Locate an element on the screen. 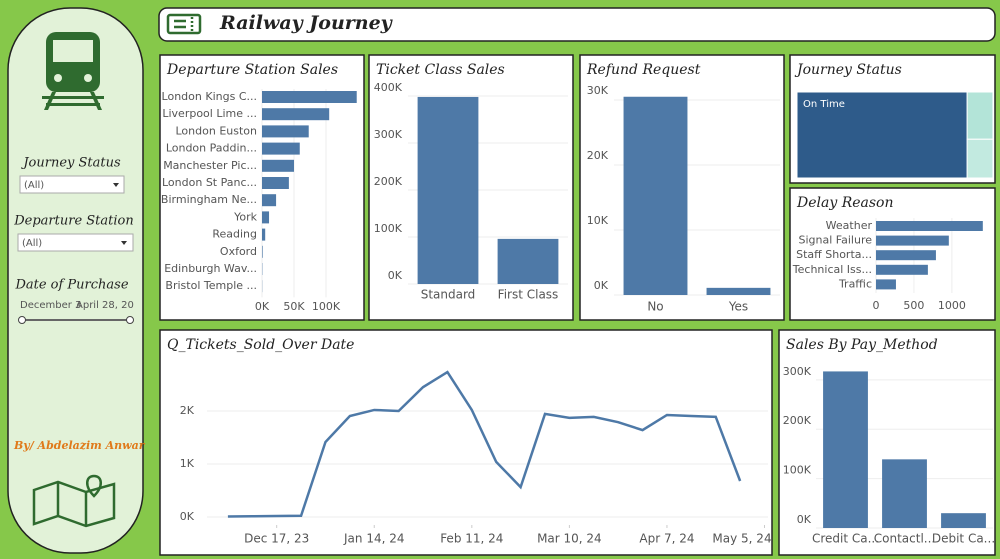 Image resolution: width=1000 pixels, height=559 pixels. x-tick-label: 50K is located at coordinates (294, 306).